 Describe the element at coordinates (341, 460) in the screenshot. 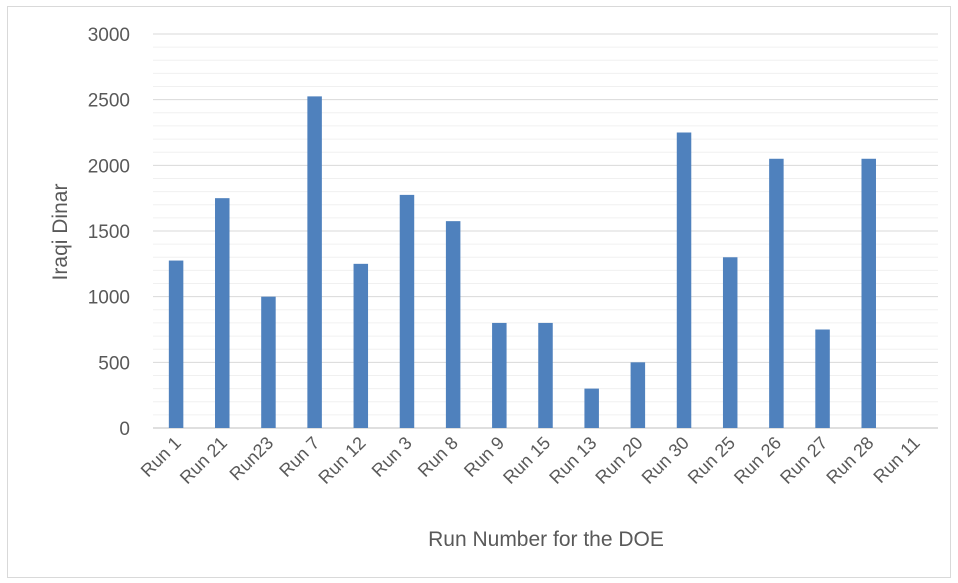

I see `x-tick-label: Run 12` at that location.